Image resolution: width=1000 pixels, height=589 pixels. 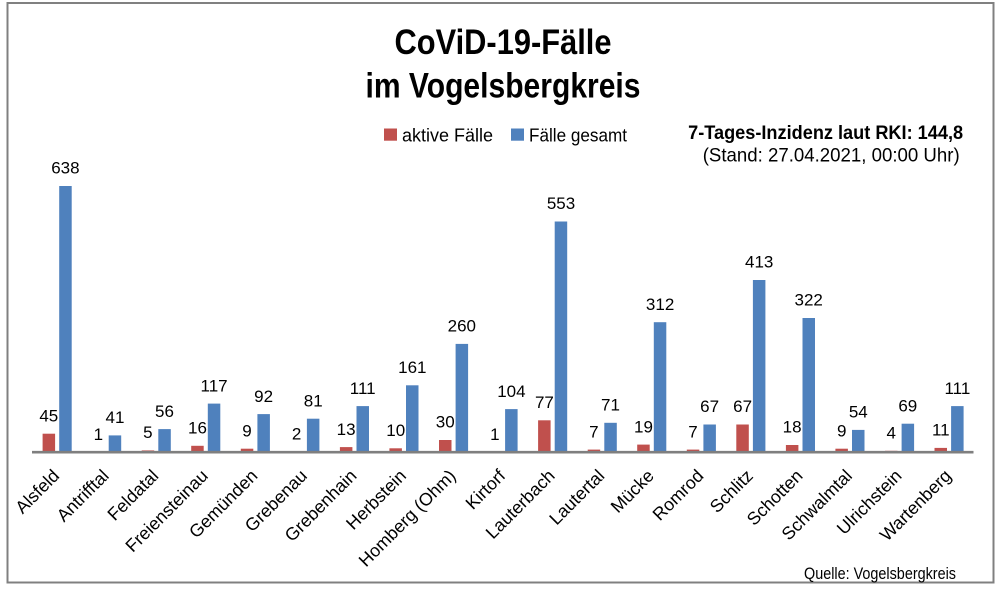 What do you see at coordinates (412, 367) in the screenshot?
I see `svg-text: 161` at bounding box center [412, 367].